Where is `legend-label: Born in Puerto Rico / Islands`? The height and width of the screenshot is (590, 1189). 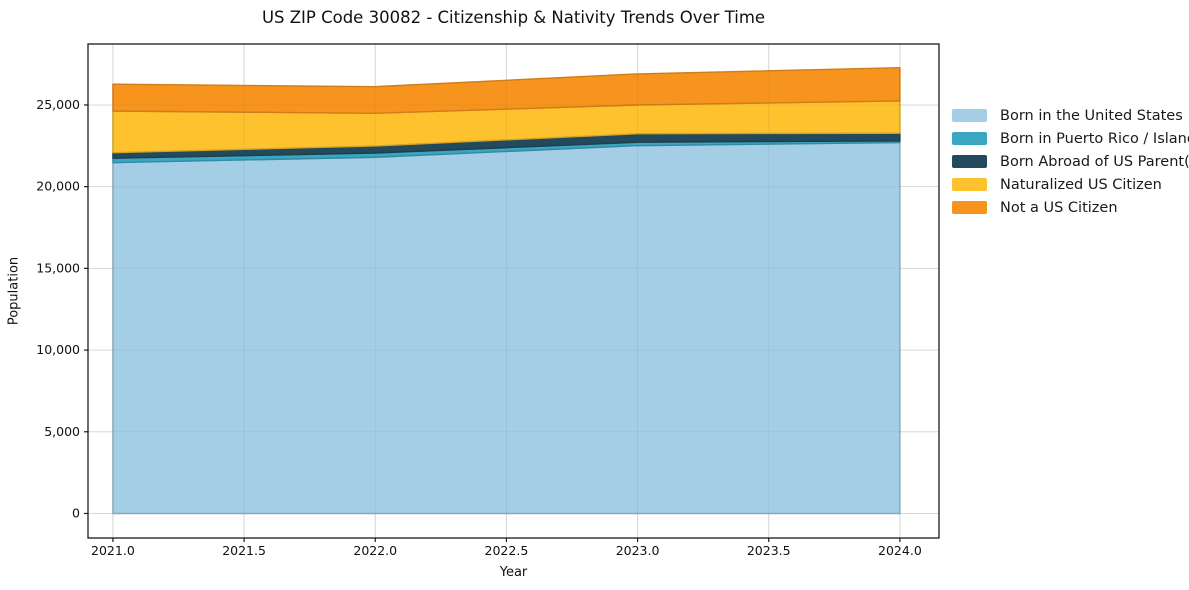
legend-label: Born in Puerto Rico / Islands is located at coordinates (1094, 138).